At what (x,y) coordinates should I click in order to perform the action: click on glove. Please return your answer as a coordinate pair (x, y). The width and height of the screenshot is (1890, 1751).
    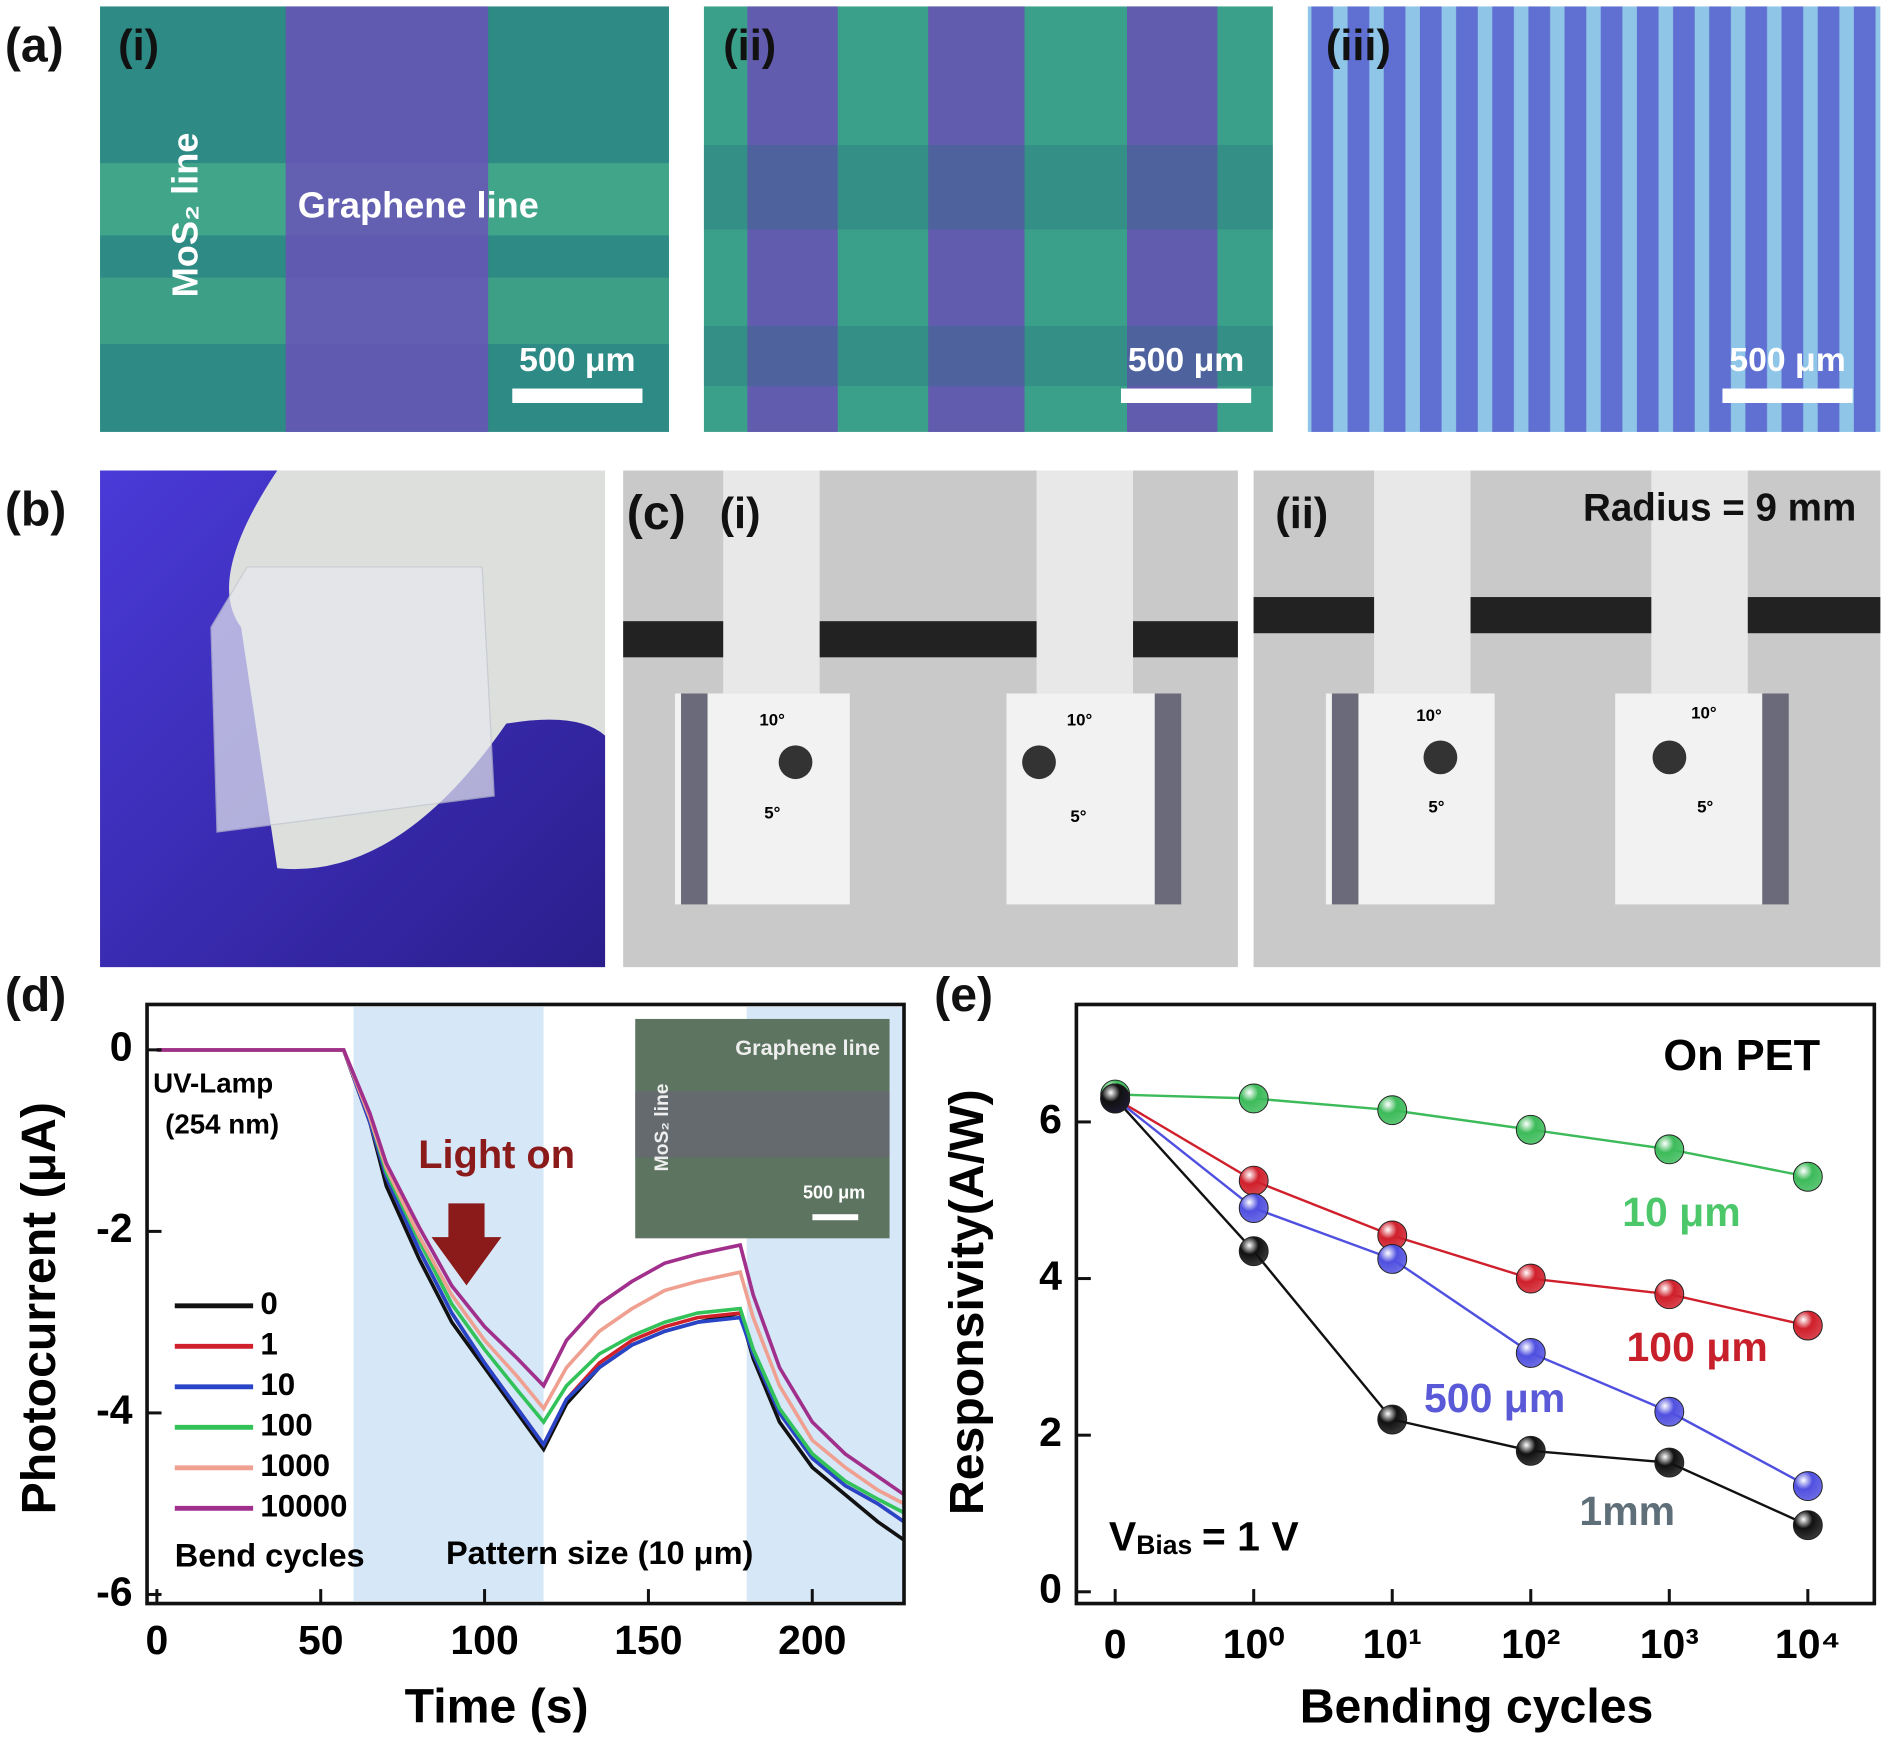
    Looking at the image, I should click on (353, 719).